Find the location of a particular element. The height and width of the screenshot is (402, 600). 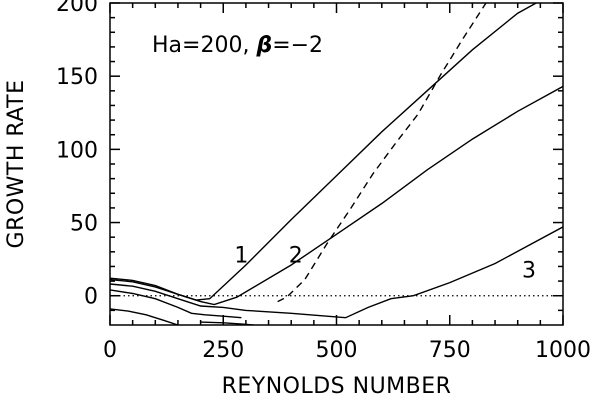

series-labels: 1 2 3 is located at coordinates (385, 264).